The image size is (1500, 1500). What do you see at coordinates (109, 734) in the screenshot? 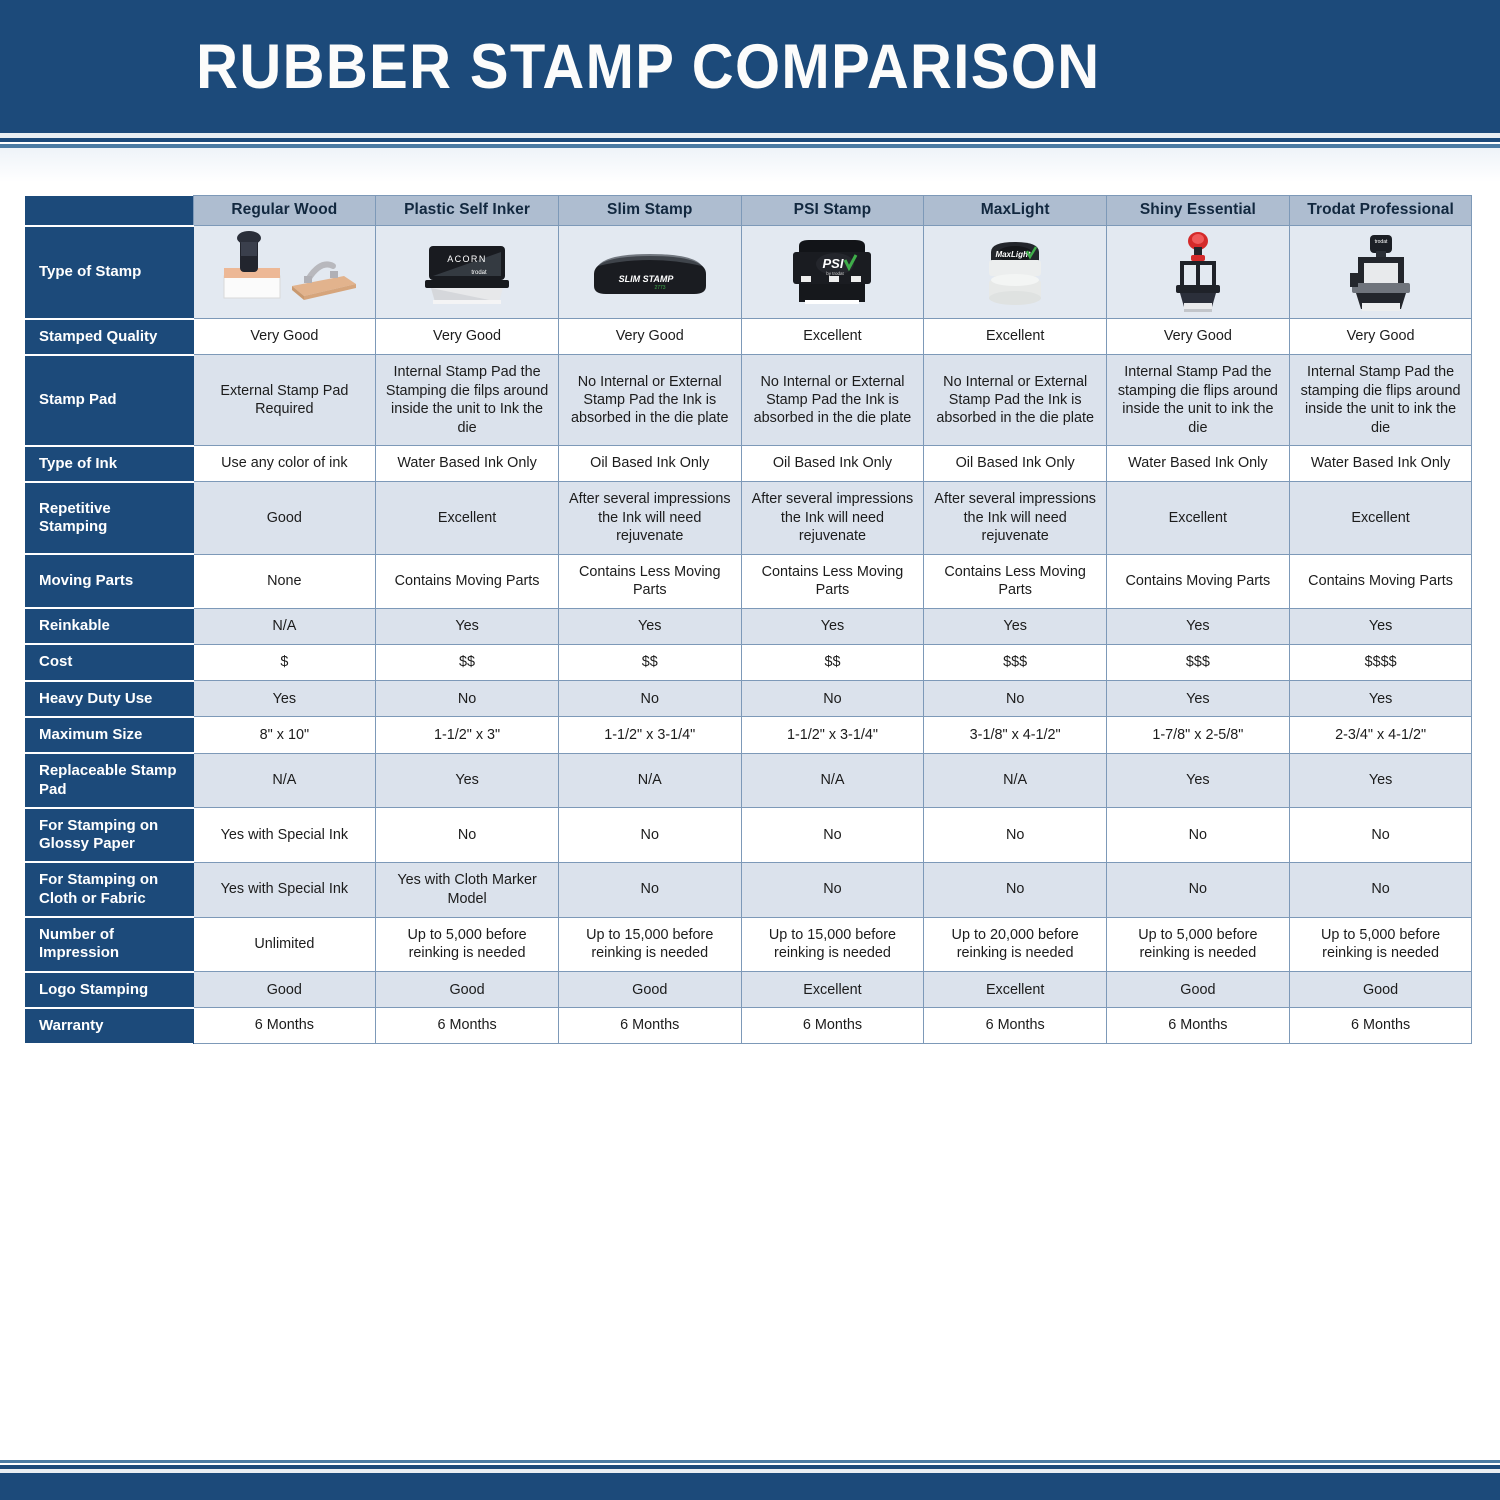
I see `row-label-maximum-size: Maximum Size` at bounding box center [109, 734].